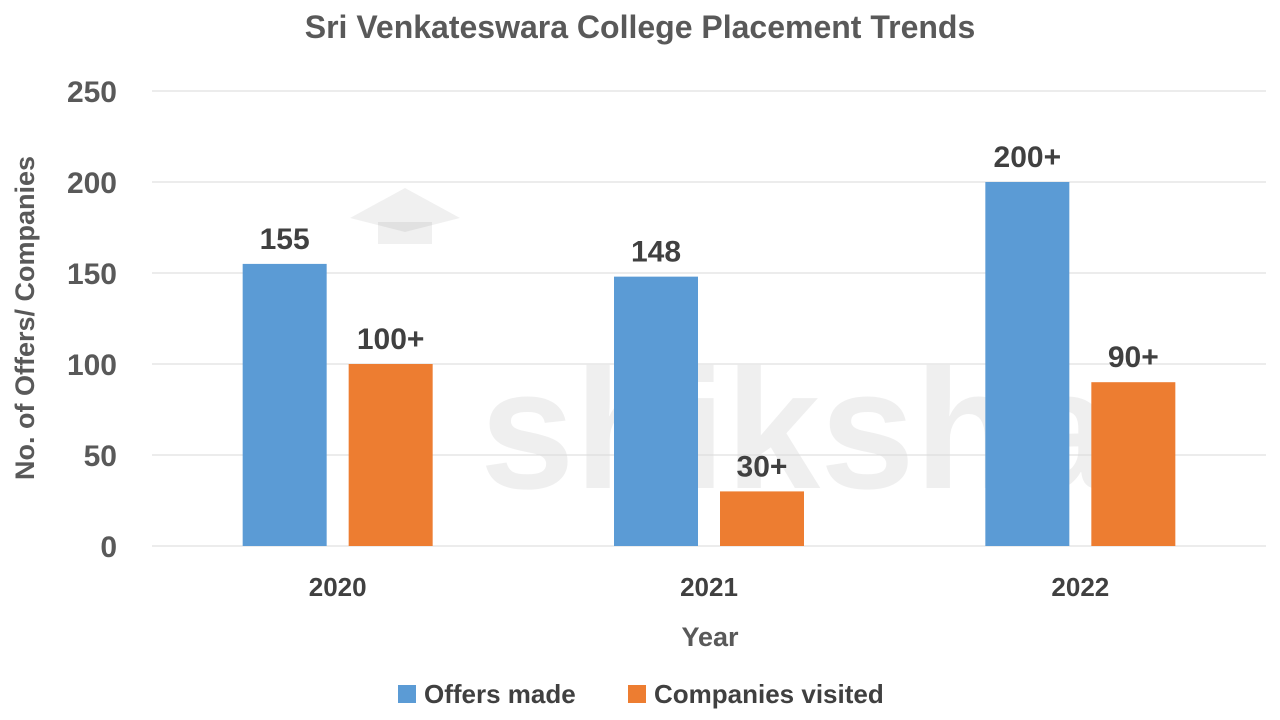  I want to click on x-tick-label: 2020, so click(338, 587).